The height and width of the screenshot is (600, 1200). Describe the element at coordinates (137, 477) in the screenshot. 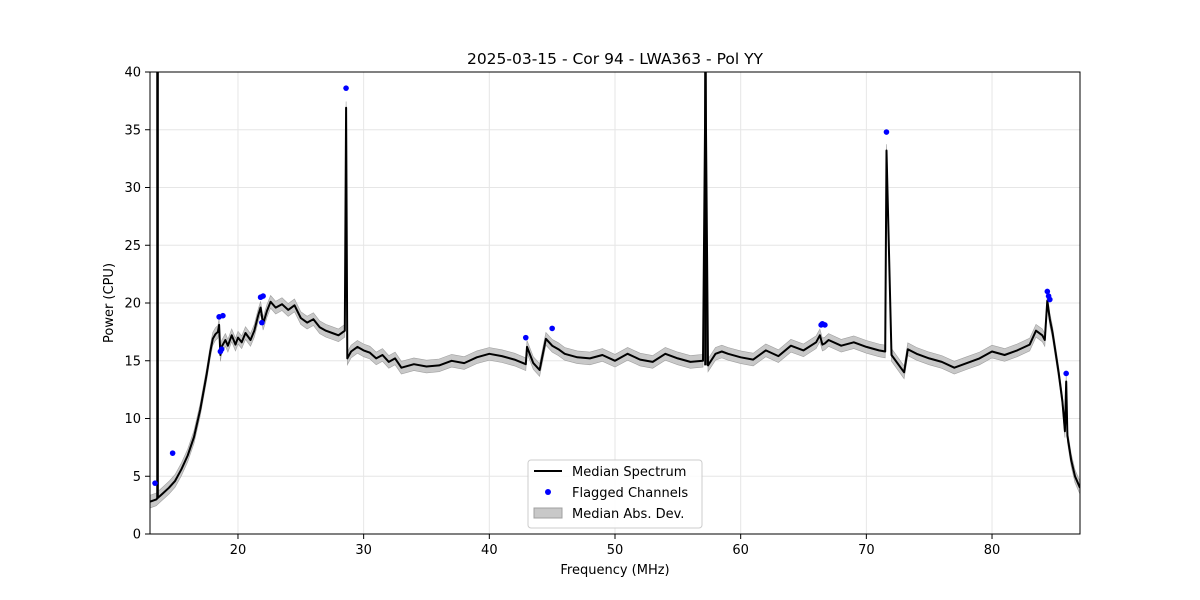

I see `y-tick-label: 5` at that location.